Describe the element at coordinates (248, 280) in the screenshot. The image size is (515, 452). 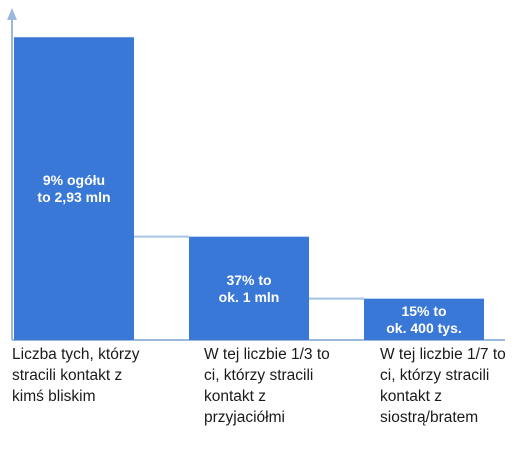
I see `data-label: 37% to` at that location.